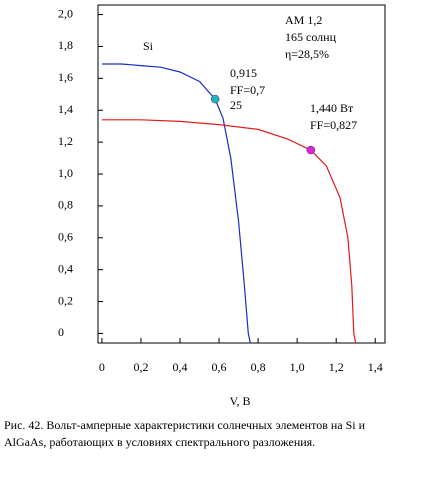  What do you see at coordinates (243, 73) in the screenshot?
I see `annotation: 0,915` at bounding box center [243, 73].